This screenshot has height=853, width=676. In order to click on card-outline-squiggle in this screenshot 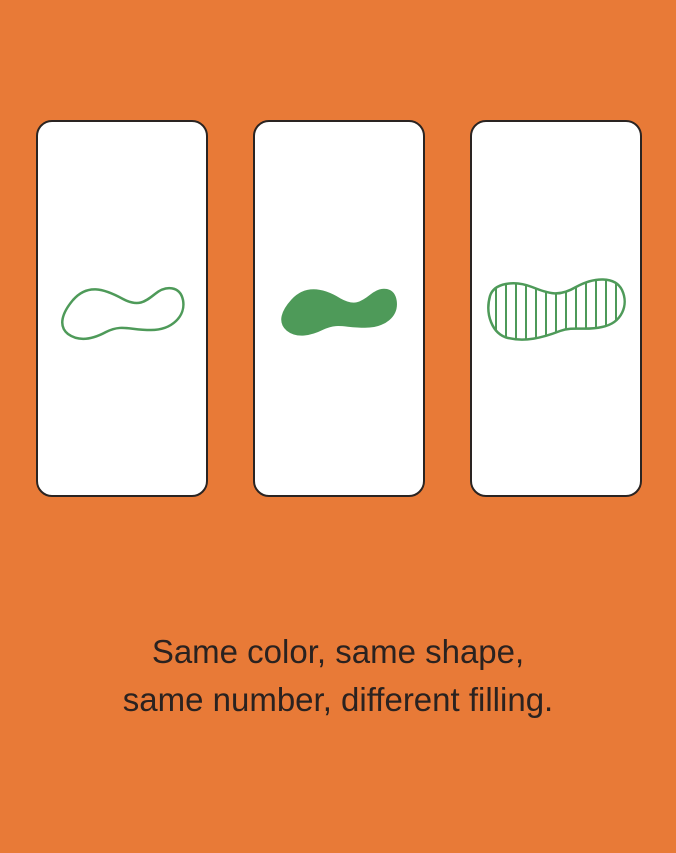, I will do `click(122, 308)`.